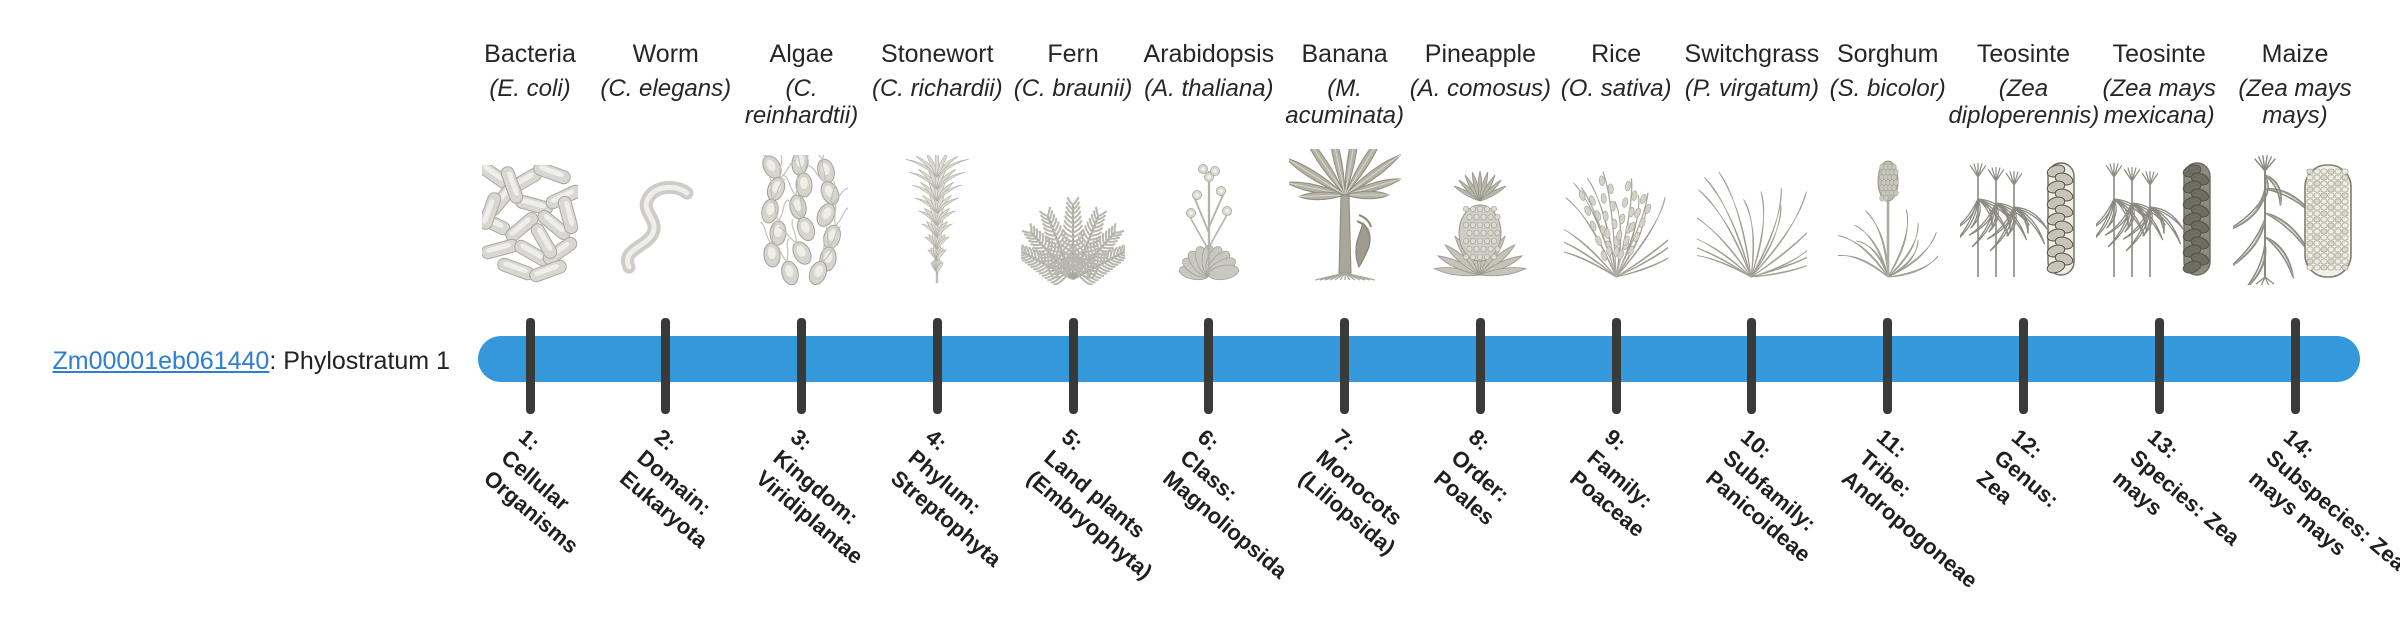  What do you see at coordinates (937, 286) in the screenshot?
I see `rank-label-wrap: 4: Phylum: Streptophyta` at bounding box center [937, 286].